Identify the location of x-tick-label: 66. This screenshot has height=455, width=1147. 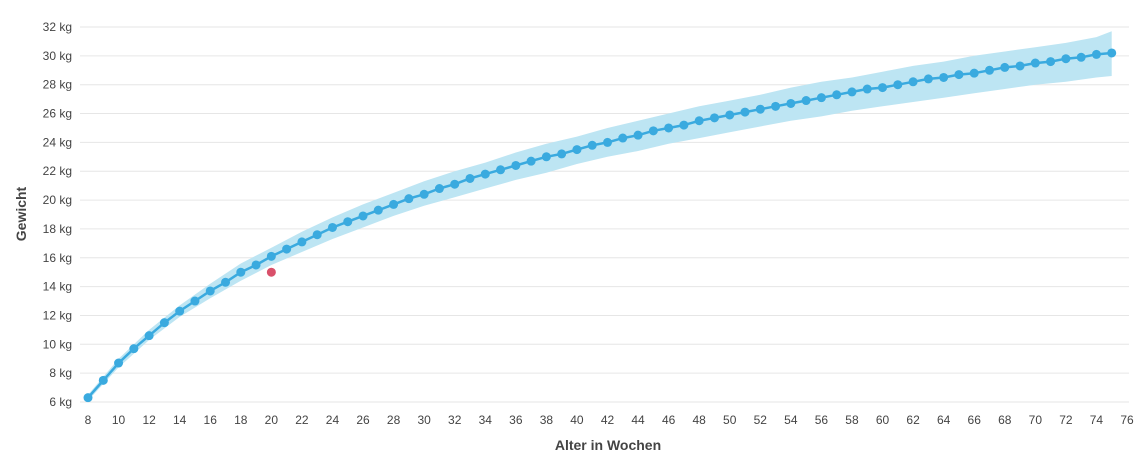
(975, 420).